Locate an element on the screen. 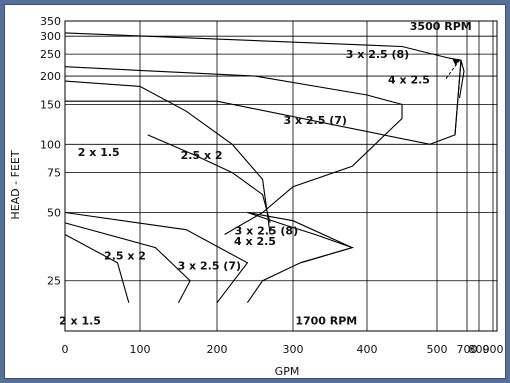  x-tick-label: 500 is located at coordinates (437, 349).